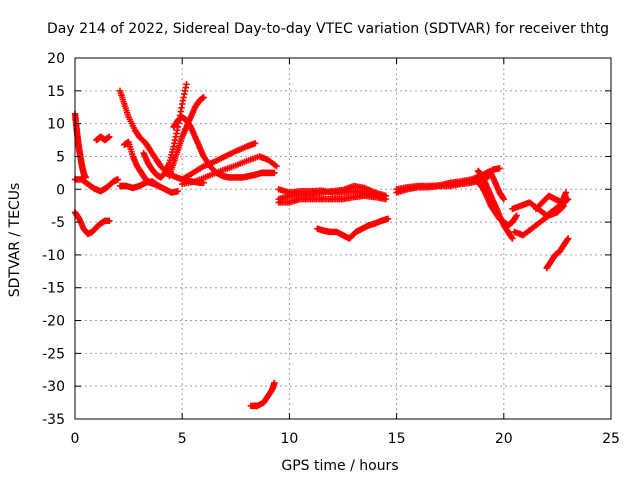 The height and width of the screenshot is (480, 640). Describe the element at coordinates (262, 394) in the screenshot. I see `series-arc-q` at that location.